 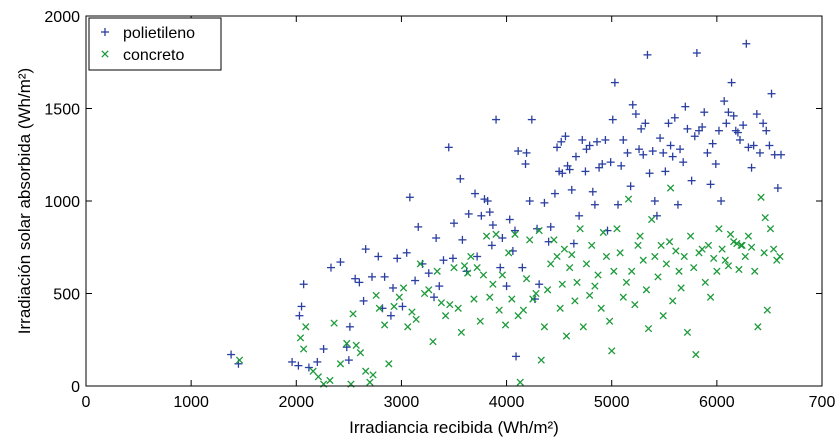 What do you see at coordinates (155, 44) in the screenshot?
I see `legend-box` at bounding box center [155, 44].